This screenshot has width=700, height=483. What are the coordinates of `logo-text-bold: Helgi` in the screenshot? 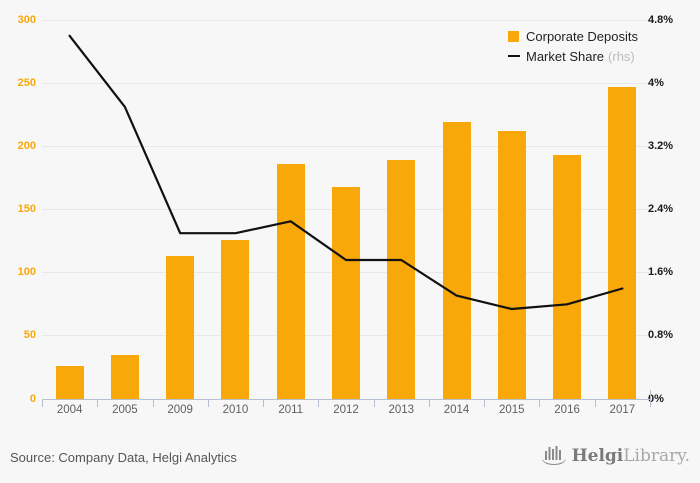 It's located at (597, 456).